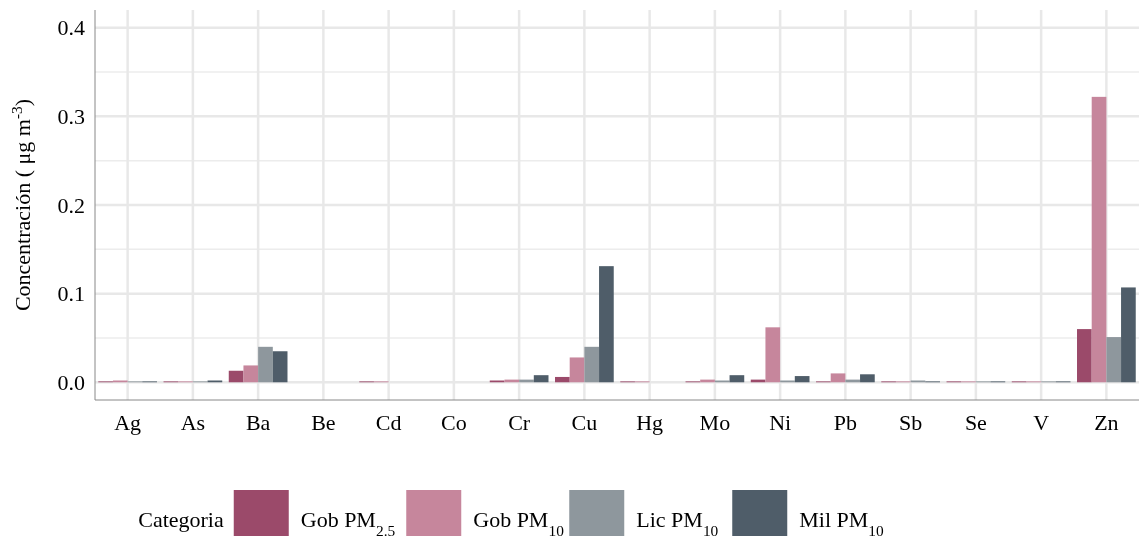 Image resolution: width=1139 pixels, height=546 pixels. Describe the element at coordinates (519, 523) in the screenshot. I see `legend-label: Gob PM$_{10}$` at that location.